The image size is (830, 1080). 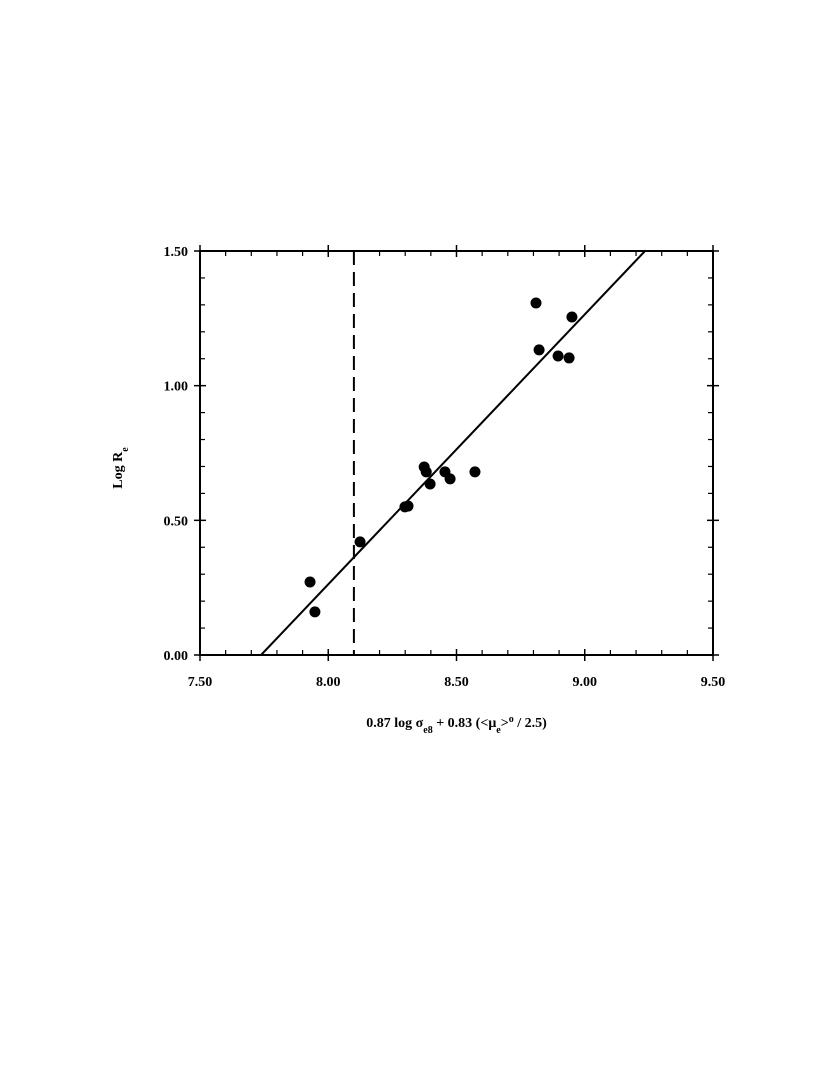 What do you see at coordinates (176, 521) in the screenshot?
I see `y-tick-label: 0.50` at bounding box center [176, 521].